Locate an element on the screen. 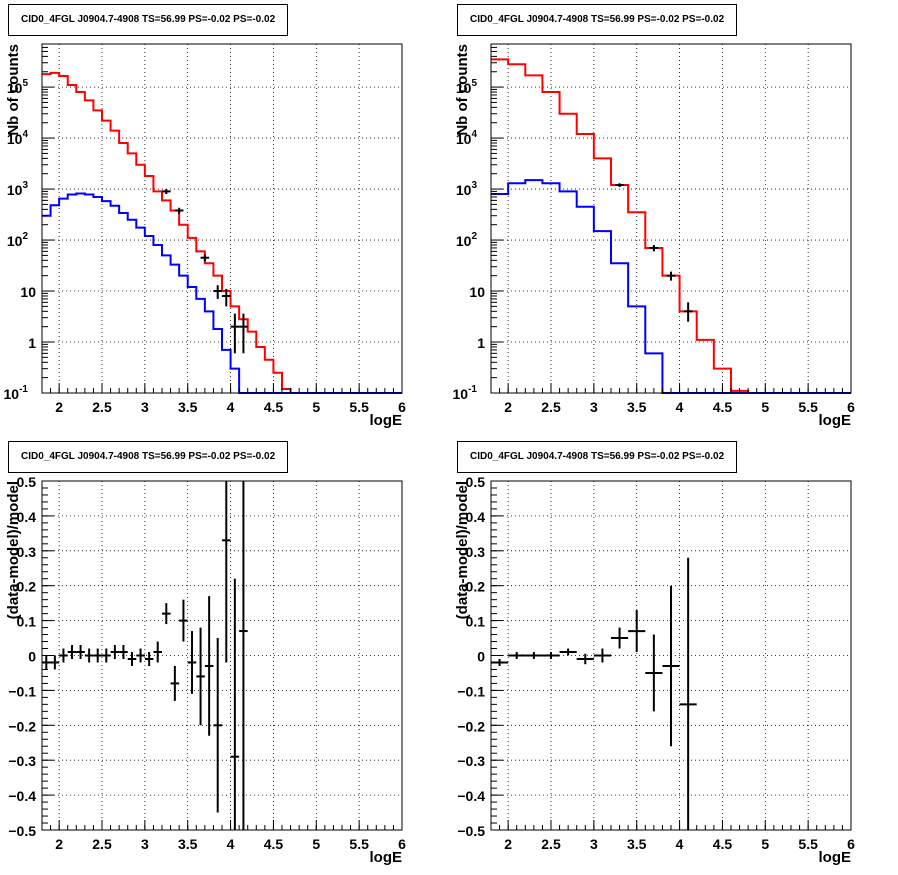  x-tick-label: 2 is located at coordinates (508, 844).